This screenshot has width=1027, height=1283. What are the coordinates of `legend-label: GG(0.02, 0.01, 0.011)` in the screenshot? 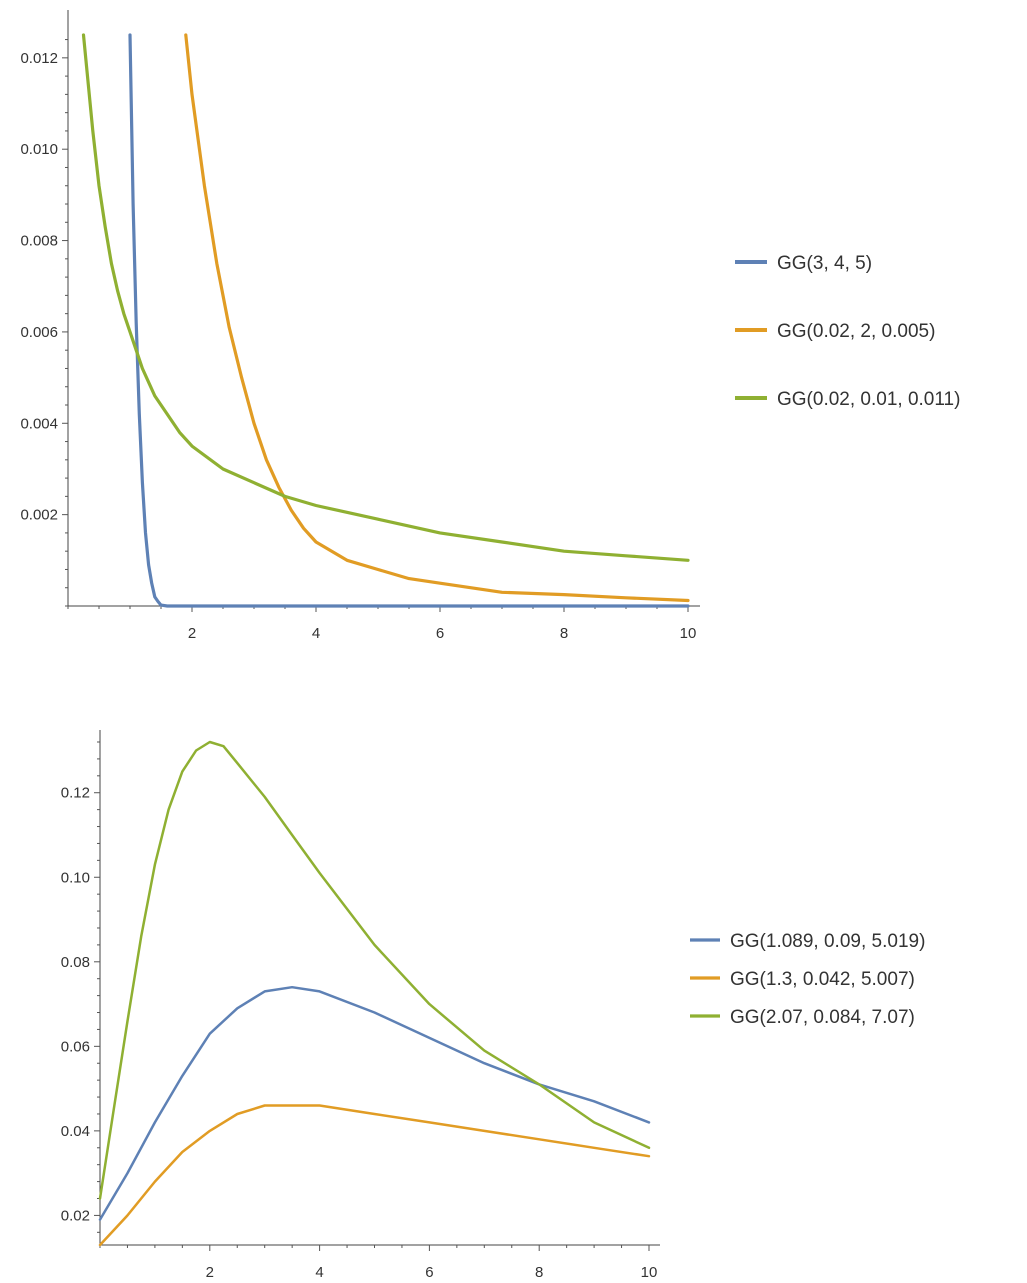 It's located at (868, 399).